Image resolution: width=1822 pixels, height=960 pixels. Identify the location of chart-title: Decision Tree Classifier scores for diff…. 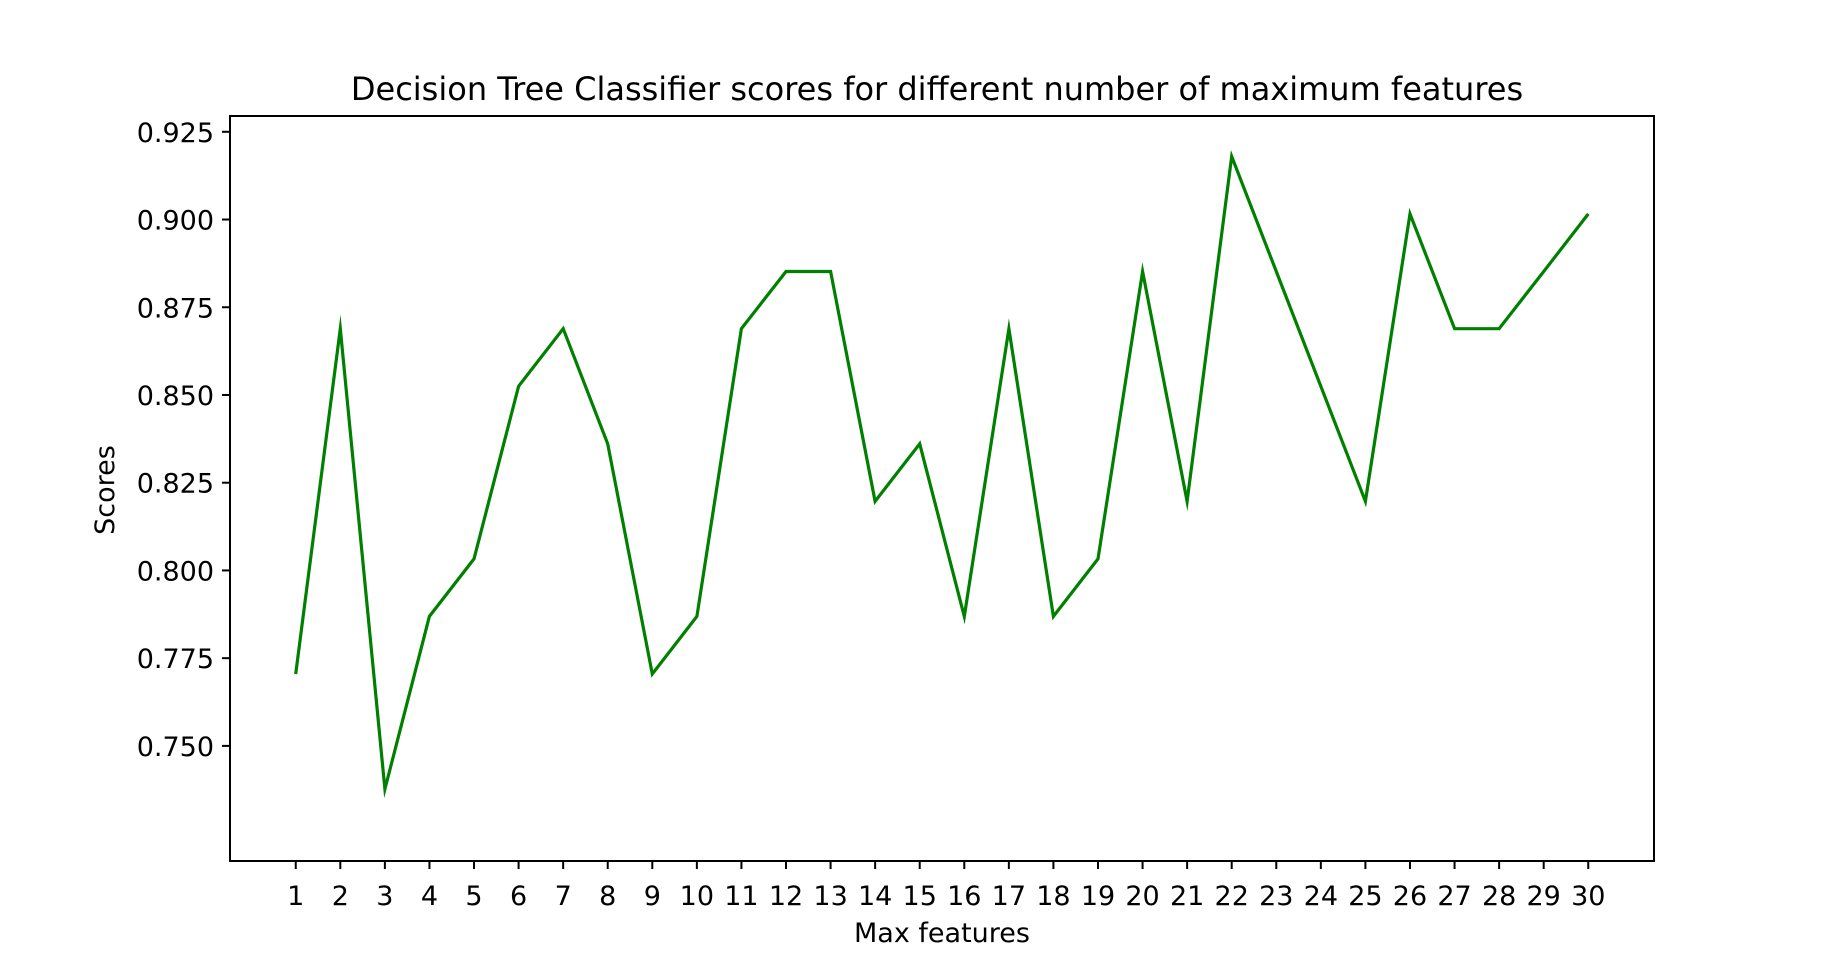
(937, 89).